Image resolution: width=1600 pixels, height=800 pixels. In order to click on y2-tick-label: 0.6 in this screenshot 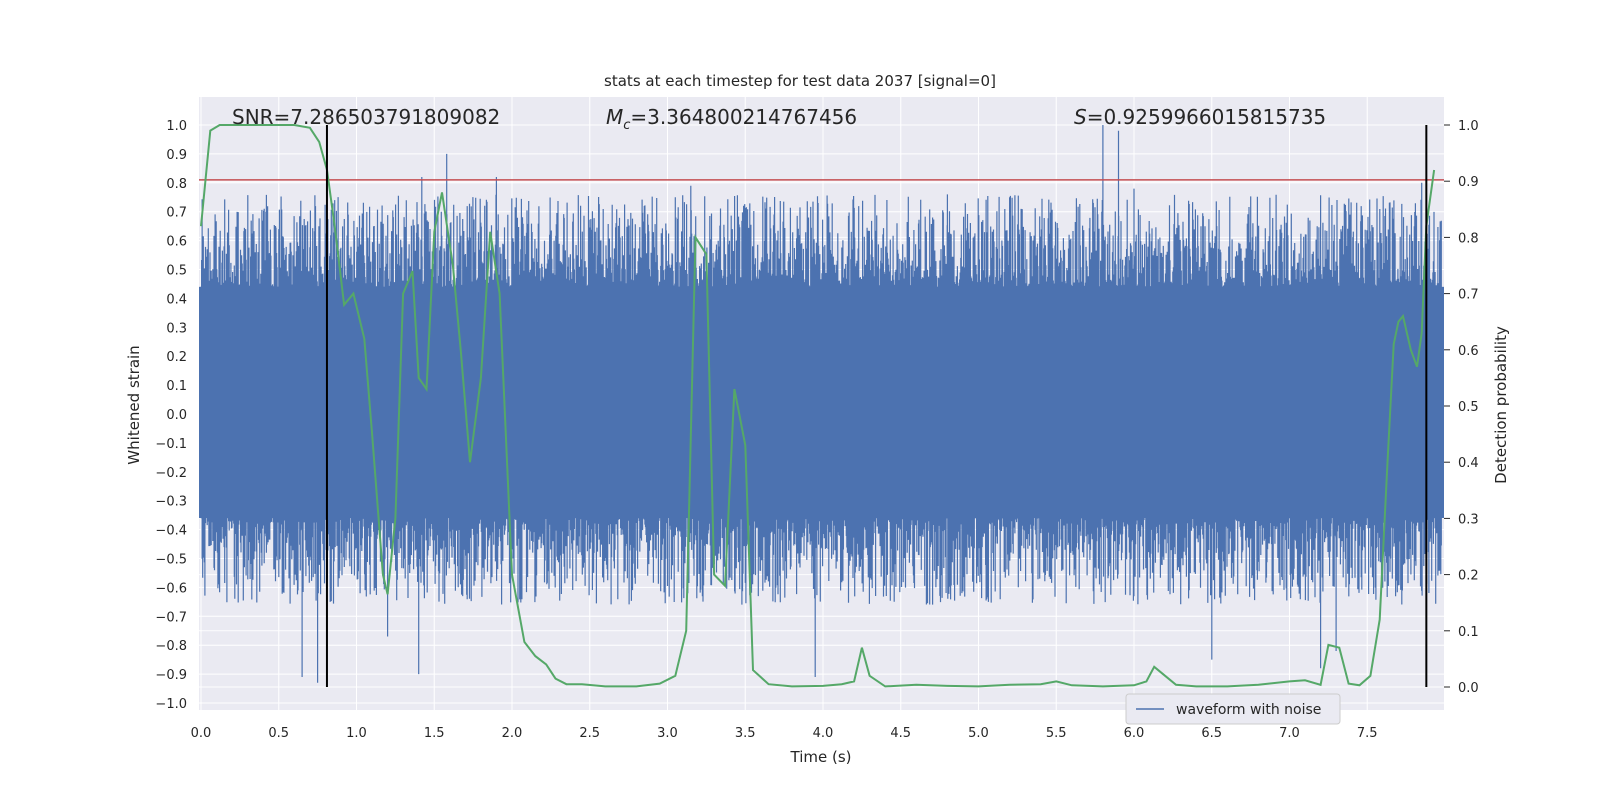, I will do `click(1468, 351)`.